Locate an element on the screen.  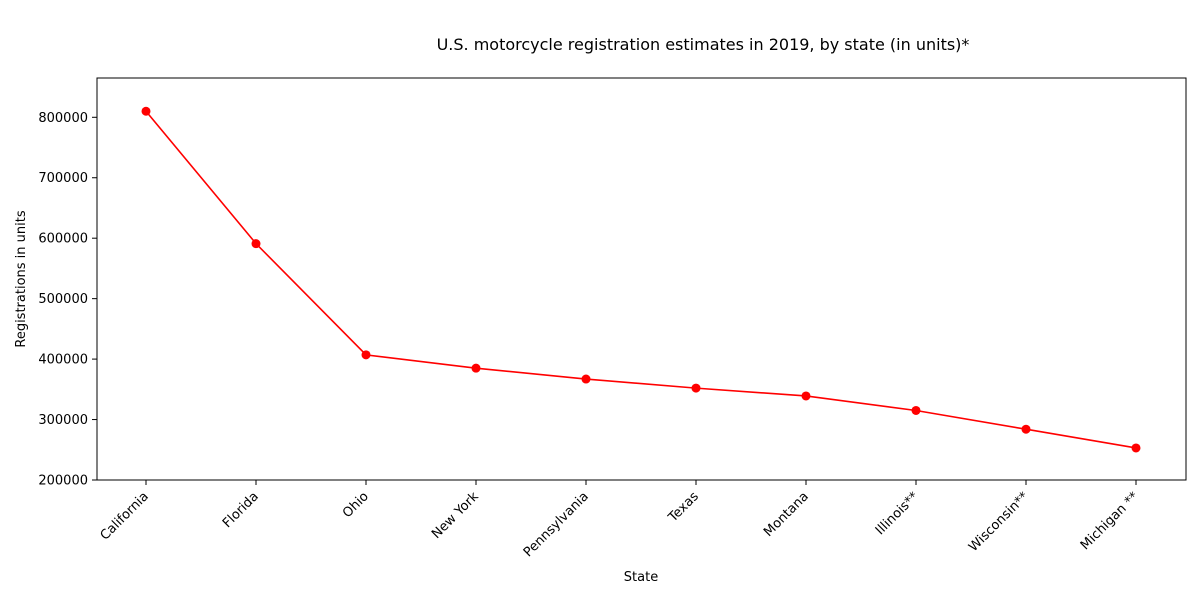
x-tick-label: Michigan ** is located at coordinates (1110, 521).